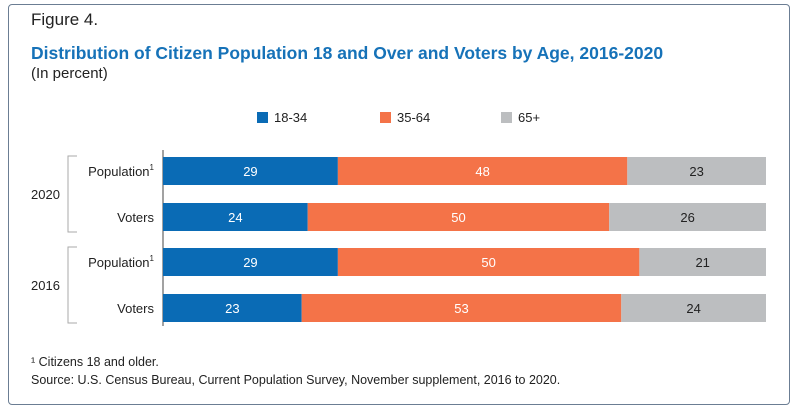 The height and width of the screenshot is (411, 800). What do you see at coordinates (72, 194) in the screenshot?
I see `group-bracket-2020` at bounding box center [72, 194].